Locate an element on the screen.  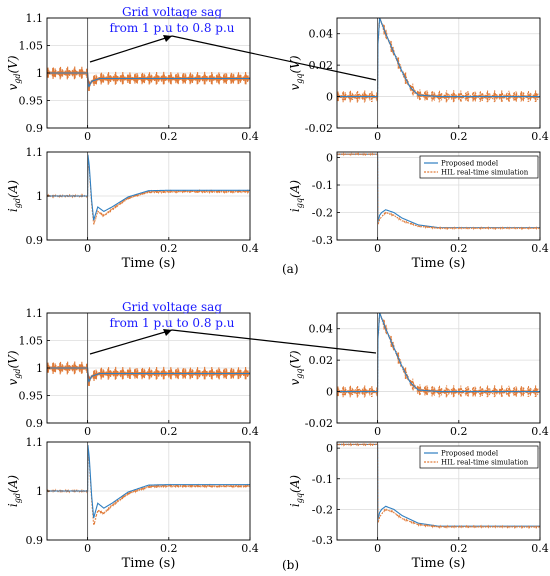
annotation-line2-a: from 1 p.u to 0.8 p.u is located at coordinates (171, 28).